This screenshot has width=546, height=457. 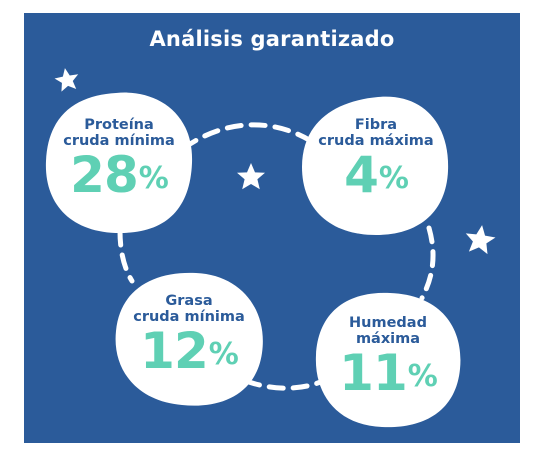 What do you see at coordinates (119, 125) in the screenshot?
I see `label-line1: Proteína` at bounding box center [119, 125].